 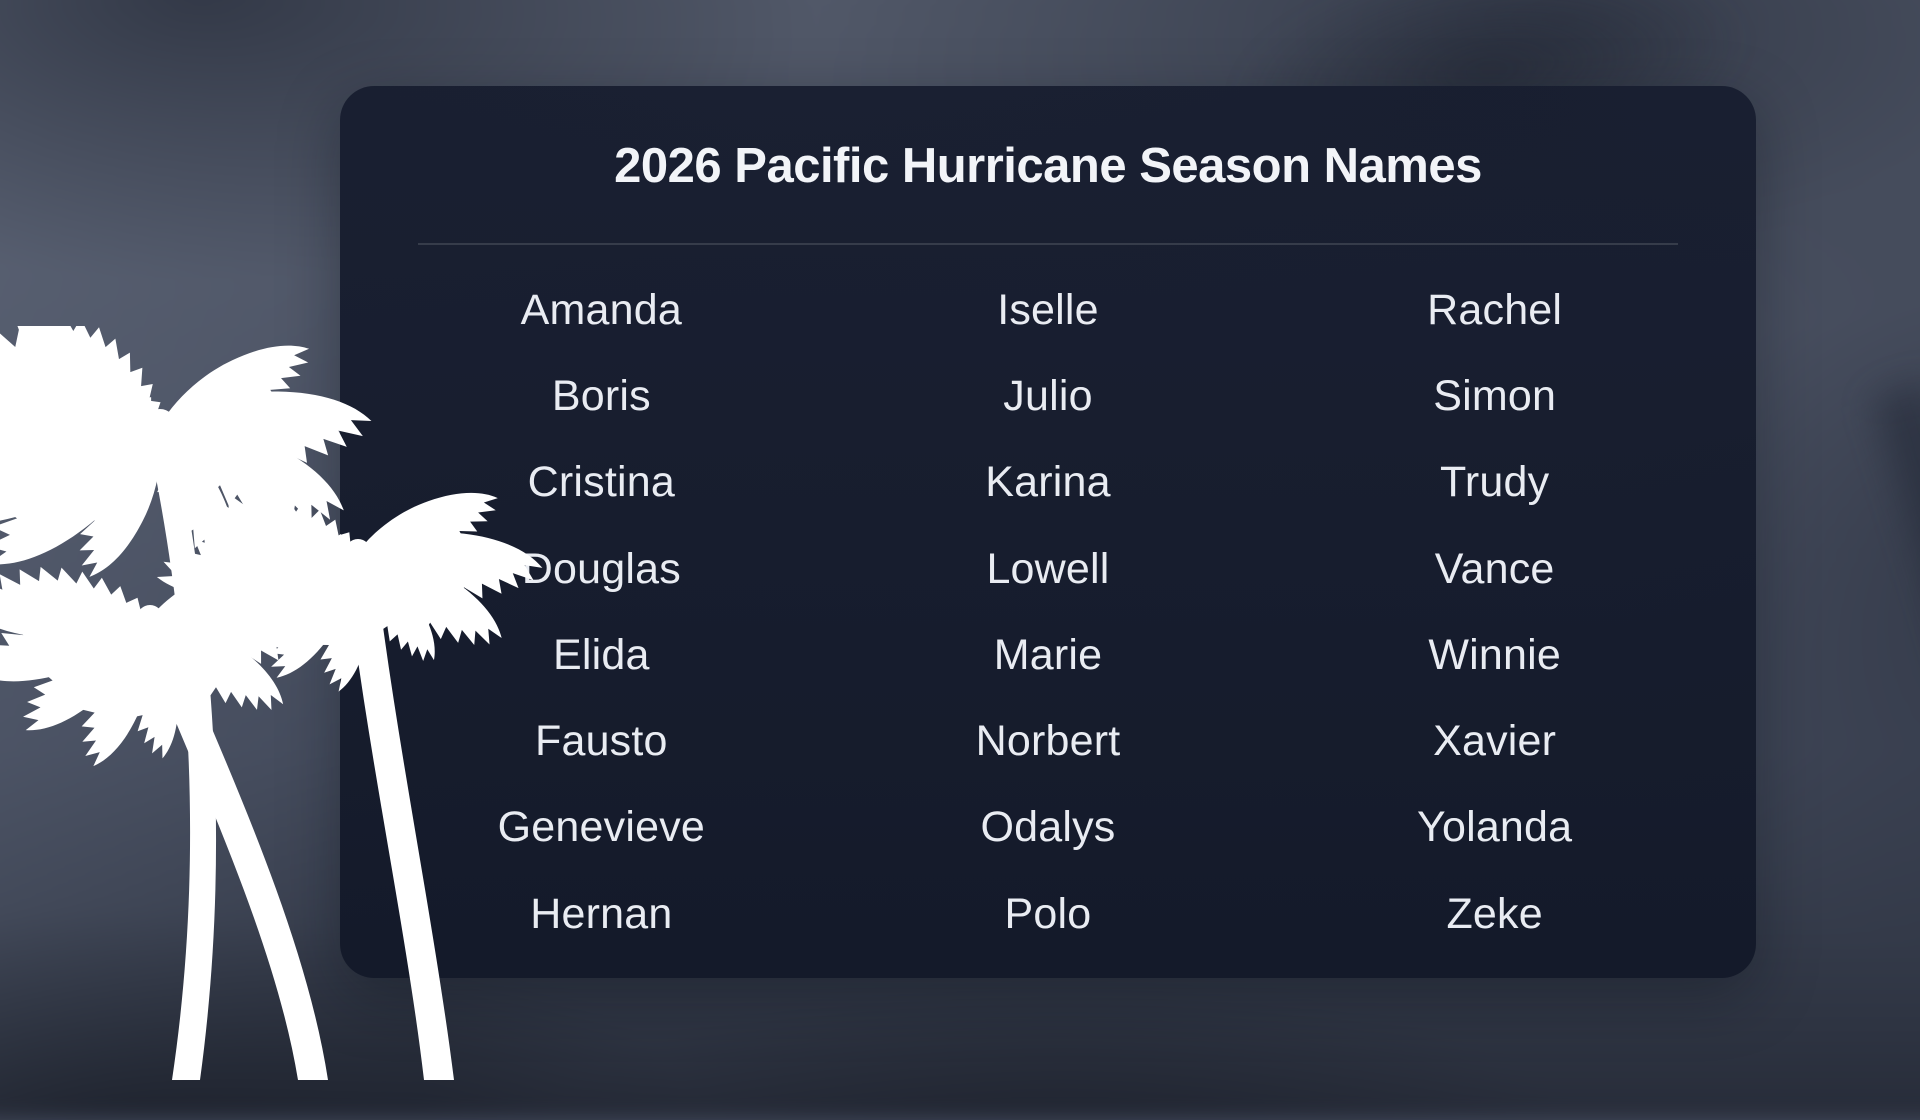 I want to click on hurricane-name: Odalys, so click(x=1048, y=827).